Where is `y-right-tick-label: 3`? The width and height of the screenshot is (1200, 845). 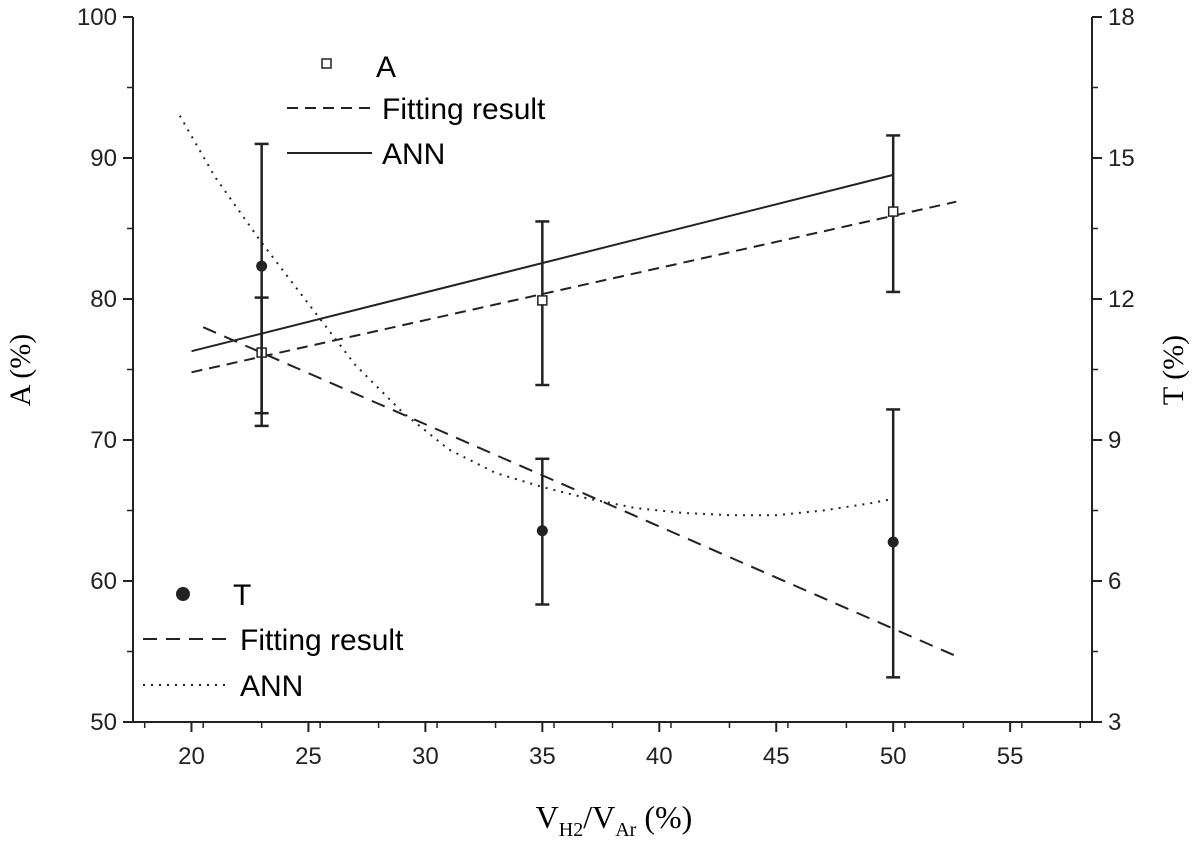 y-right-tick-label: 3 is located at coordinates (1114, 722).